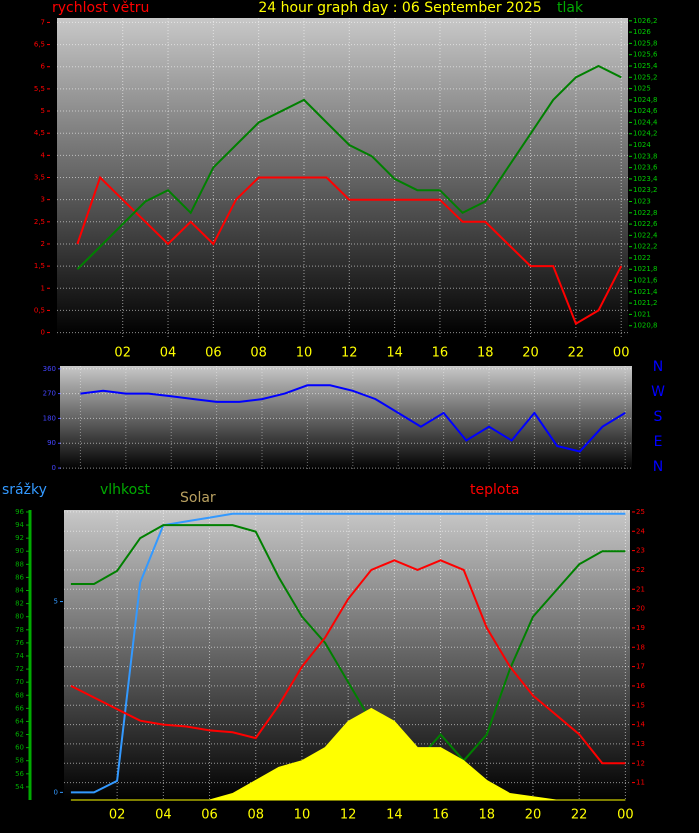  What do you see at coordinates (640, 512) in the screenshot?
I see `y2-tick-label: 25` at bounding box center [640, 512].